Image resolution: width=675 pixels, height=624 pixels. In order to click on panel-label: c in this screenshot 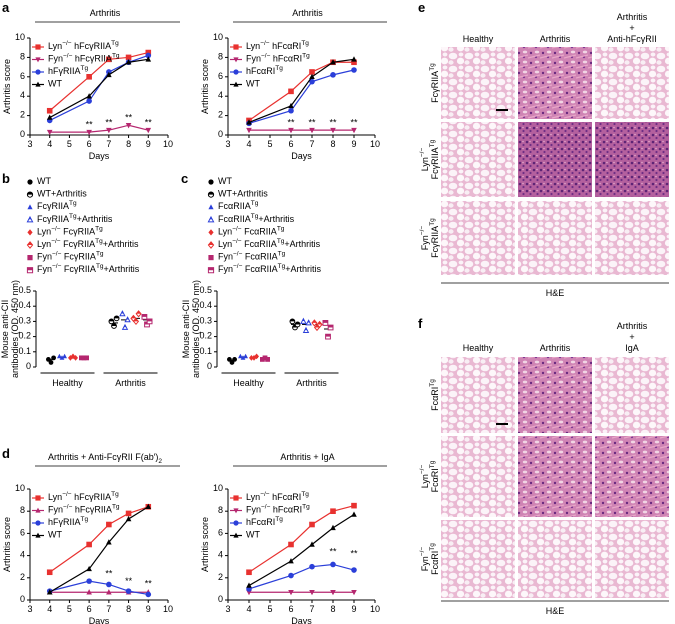, I will do `click(184, 178)`.